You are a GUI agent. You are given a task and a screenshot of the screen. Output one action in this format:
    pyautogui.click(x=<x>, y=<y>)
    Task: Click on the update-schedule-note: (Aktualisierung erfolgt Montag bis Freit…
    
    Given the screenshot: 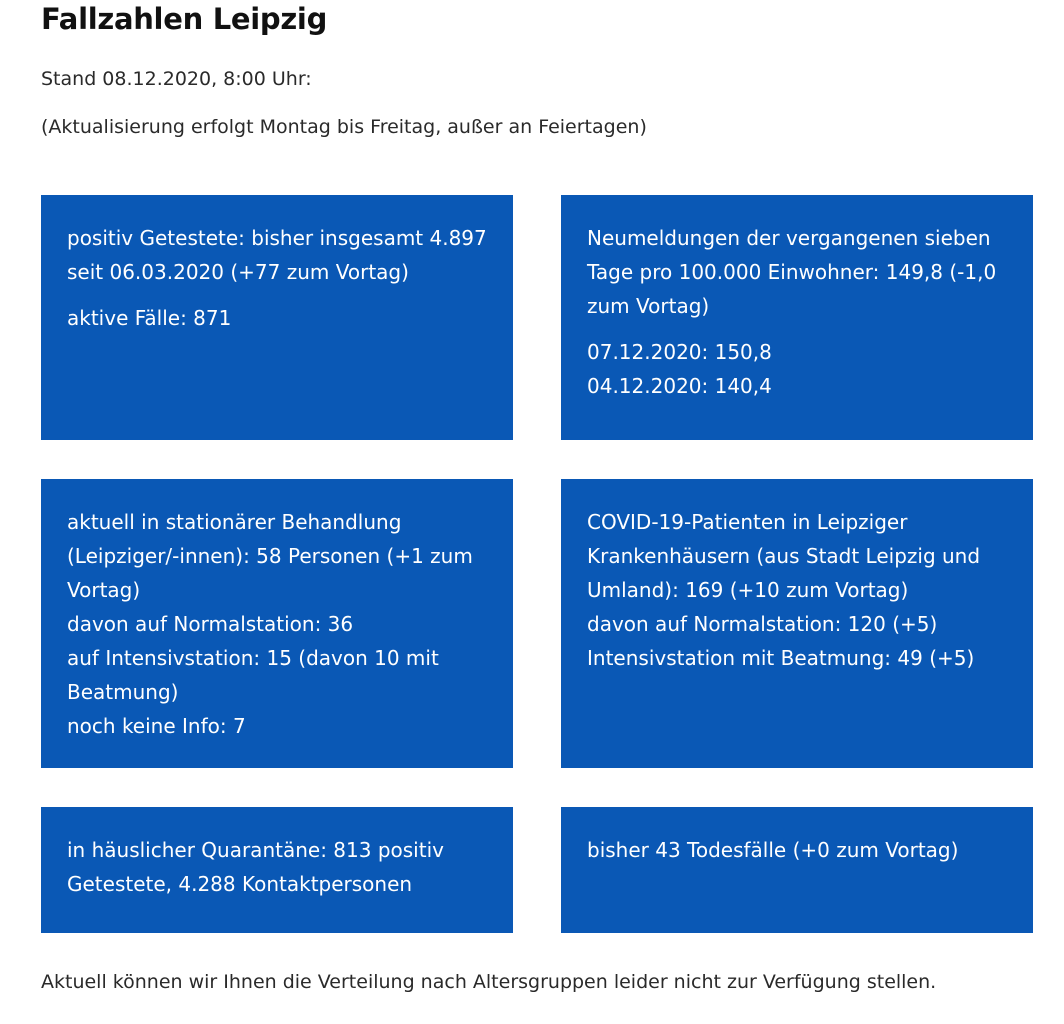 What is the action you would take?
    pyautogui.click(x=344, y=127)
    